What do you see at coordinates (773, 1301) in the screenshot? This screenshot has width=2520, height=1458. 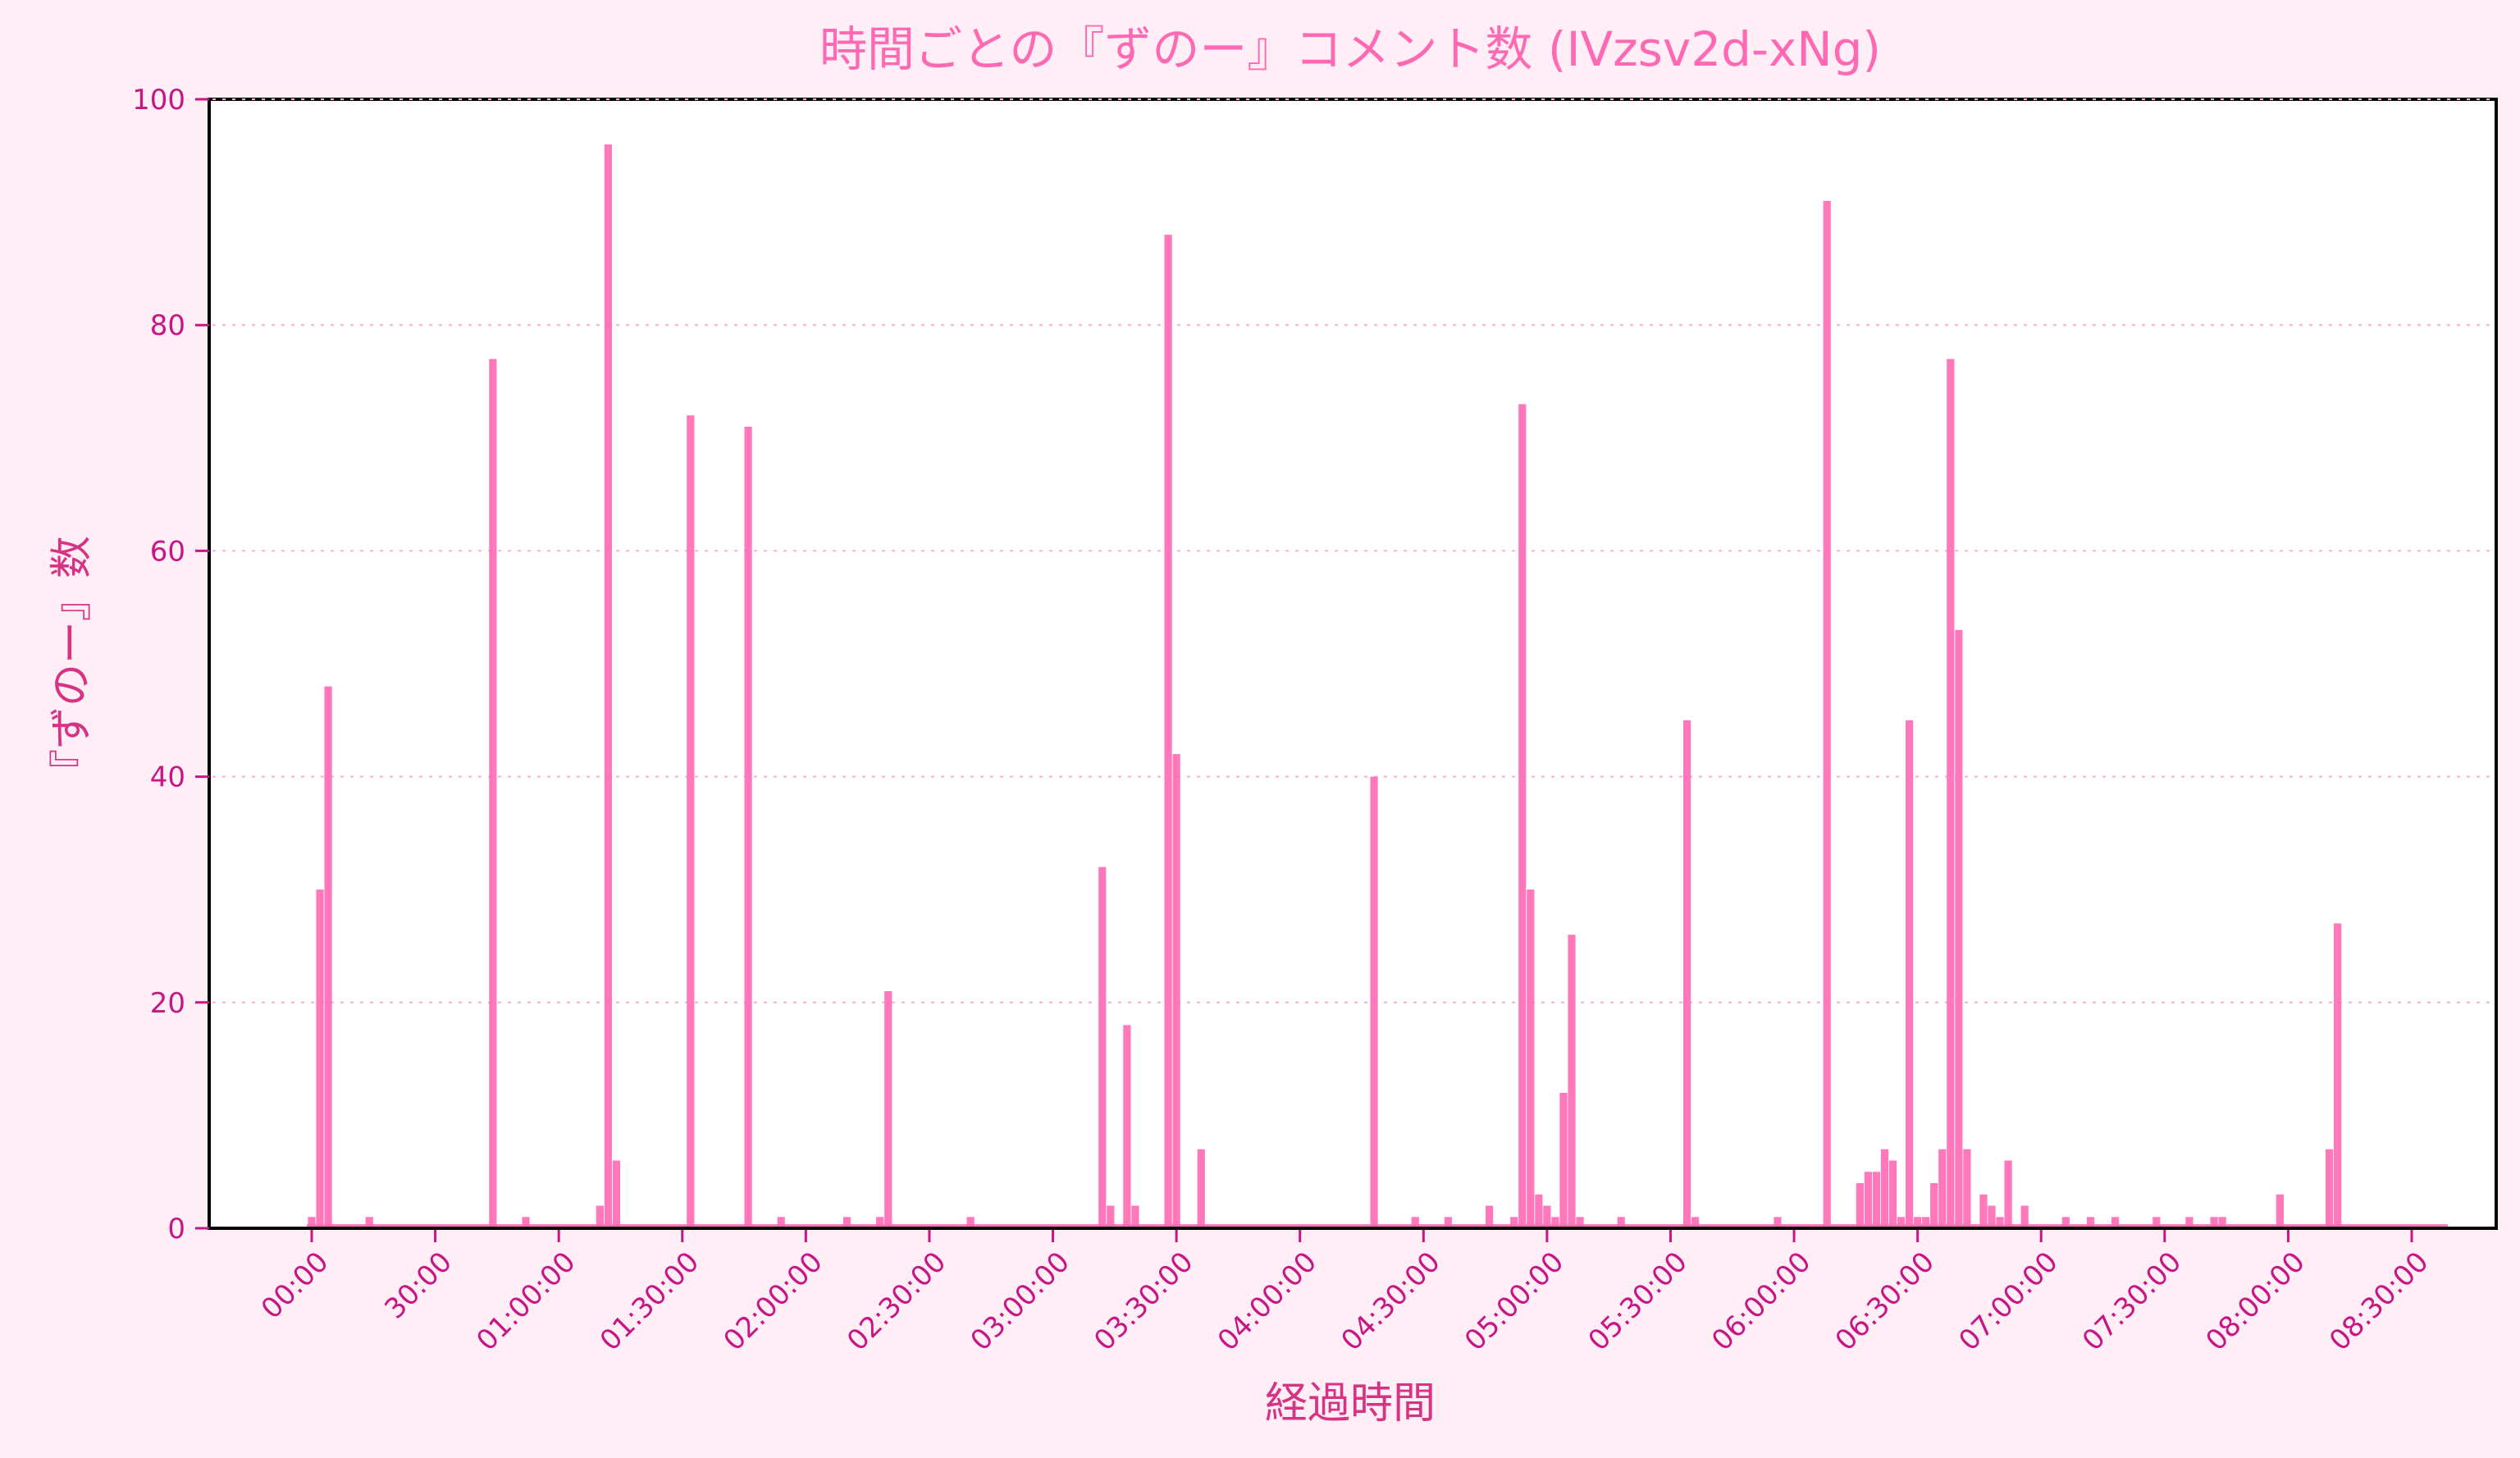 I see `x-tick-label: 02:00:00` at bounding box center [773, 1301].